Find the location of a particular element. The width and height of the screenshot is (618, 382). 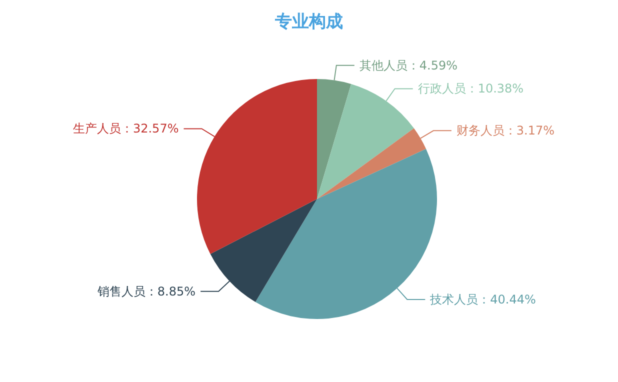

chart-title: 专业构成 is located at coordinates (308, 22).